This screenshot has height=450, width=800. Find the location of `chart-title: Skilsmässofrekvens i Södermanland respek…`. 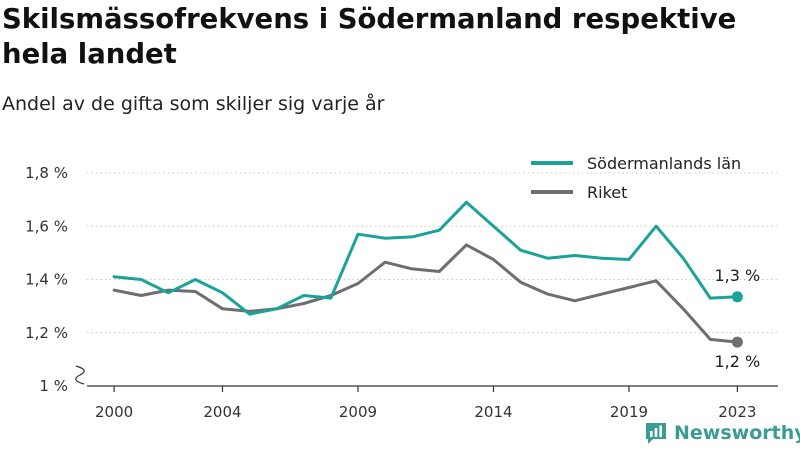

chart-title: Skilsmässofrekvens i Södermanland respek… is located at coordinates (369, 36).